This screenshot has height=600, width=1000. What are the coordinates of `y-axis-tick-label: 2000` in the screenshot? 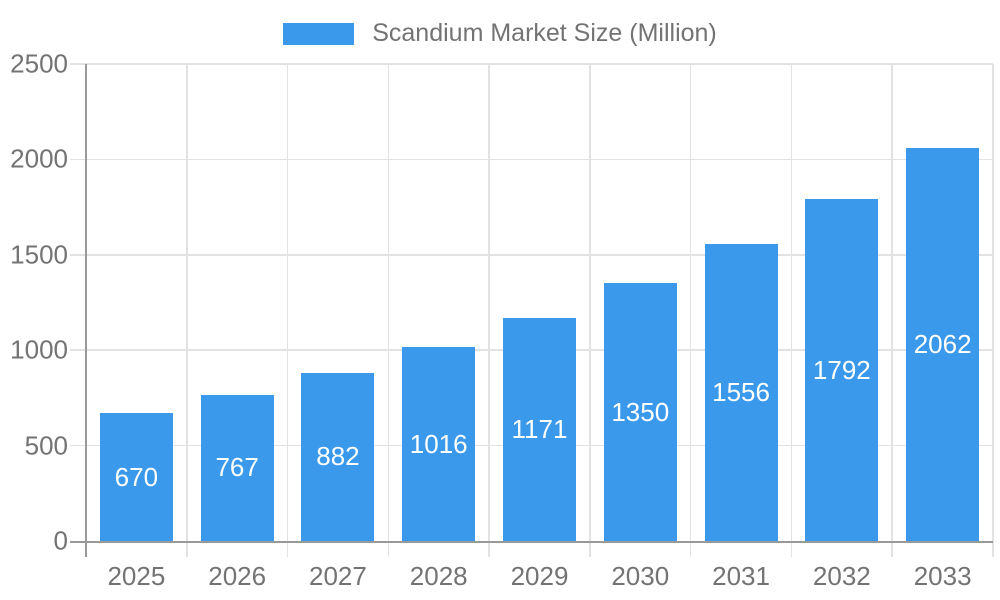 It's located at (39, 158).